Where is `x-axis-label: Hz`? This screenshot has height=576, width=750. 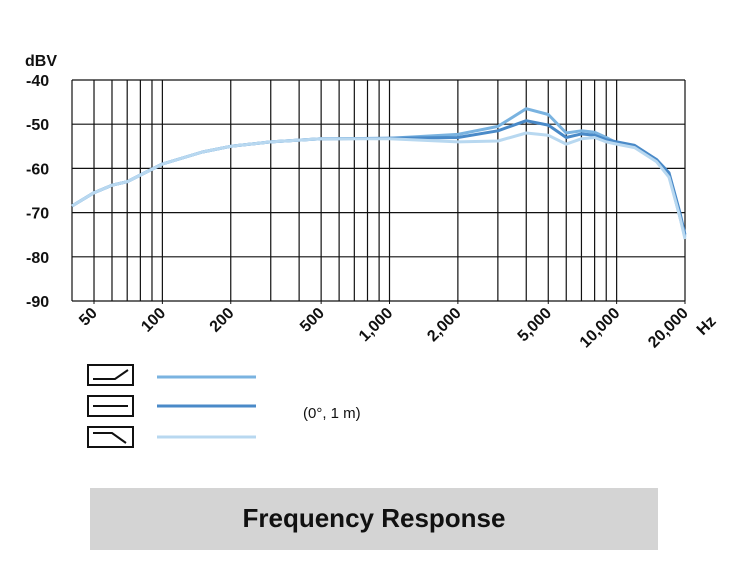 x-axis-label: Hz is located at coordinates (707, 326).